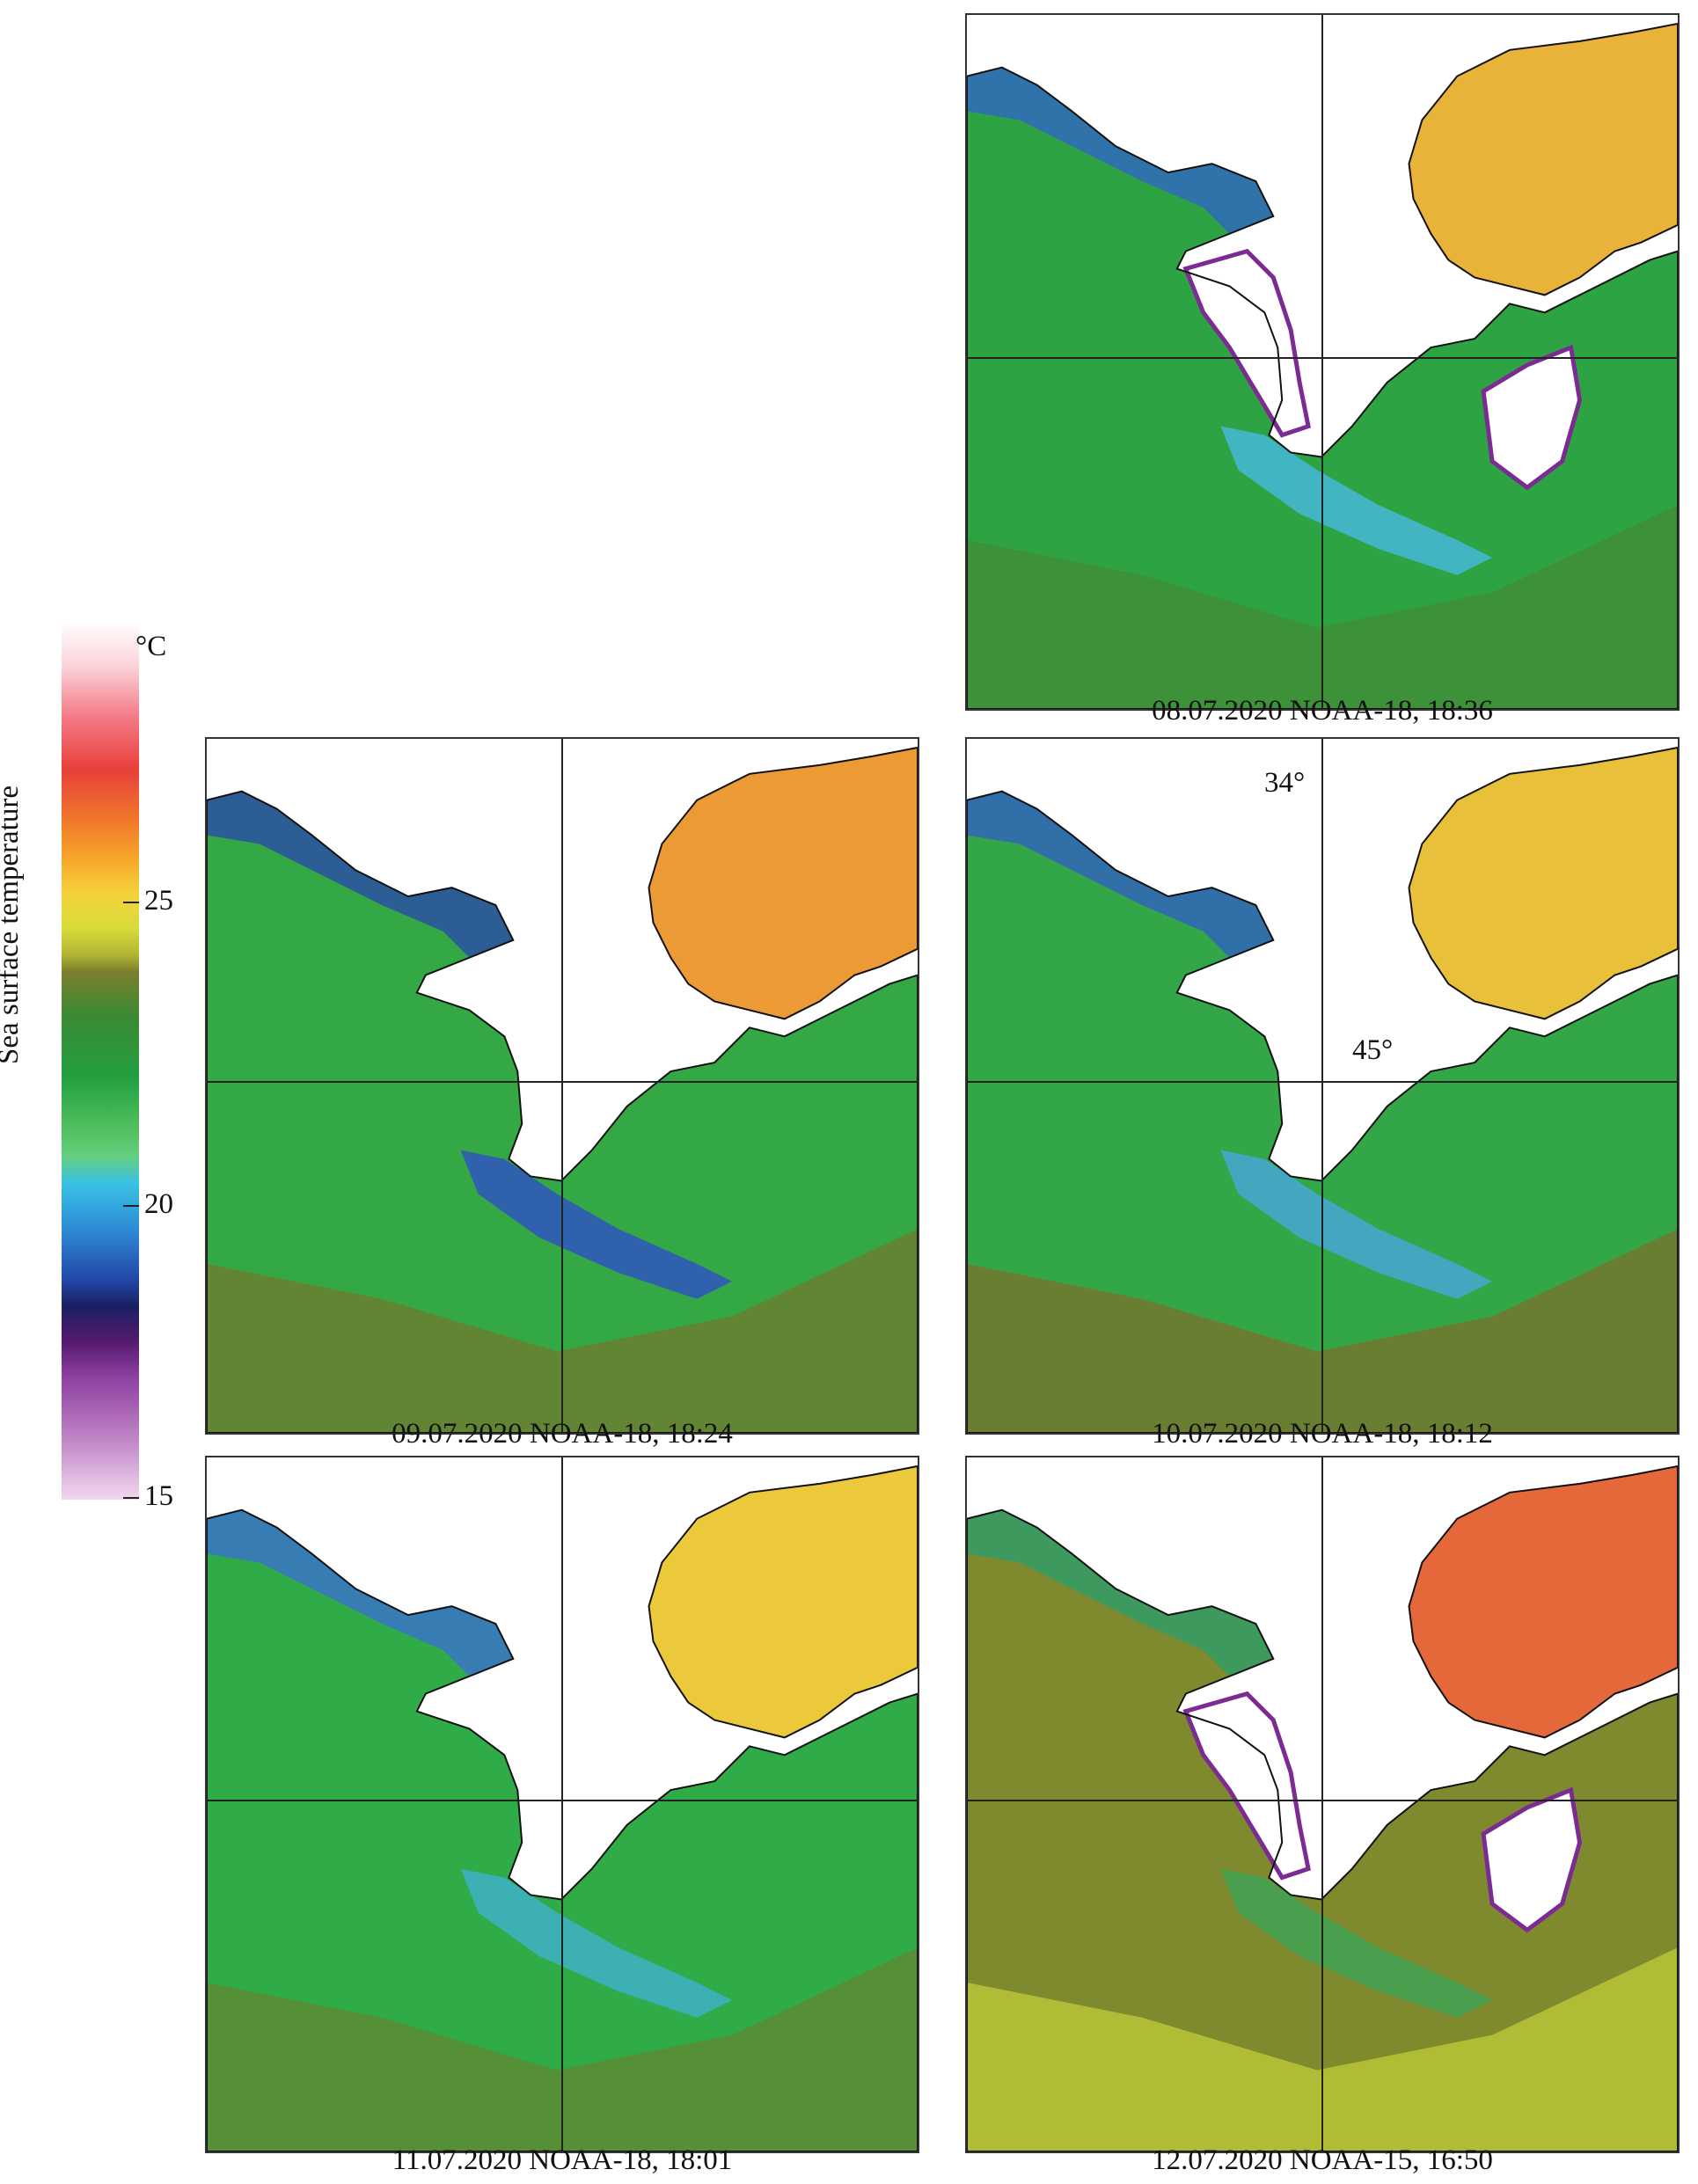 The image size is (1698, 2184). What do you see at coordinates (562, 1434) in the screenshot?
I see `map-caption-2: 09.07.2020 NOAA-18, 18:24` at bounding box center [562, 1434].